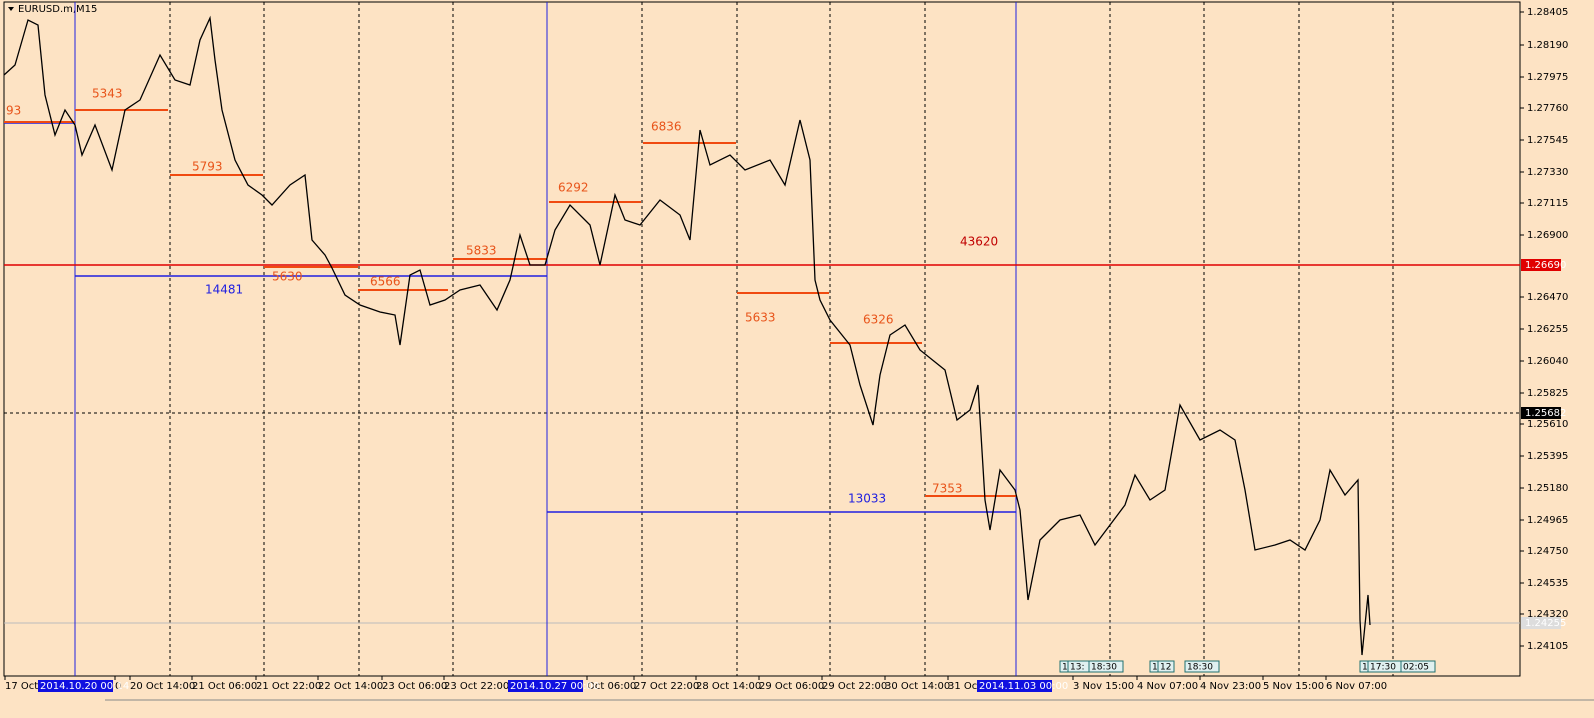 The width and height of the screenshot is (1594, 718). Describe the element at coordinates (964, 686) in the screenshot. I see `time-label: 31 Oct` at that location.